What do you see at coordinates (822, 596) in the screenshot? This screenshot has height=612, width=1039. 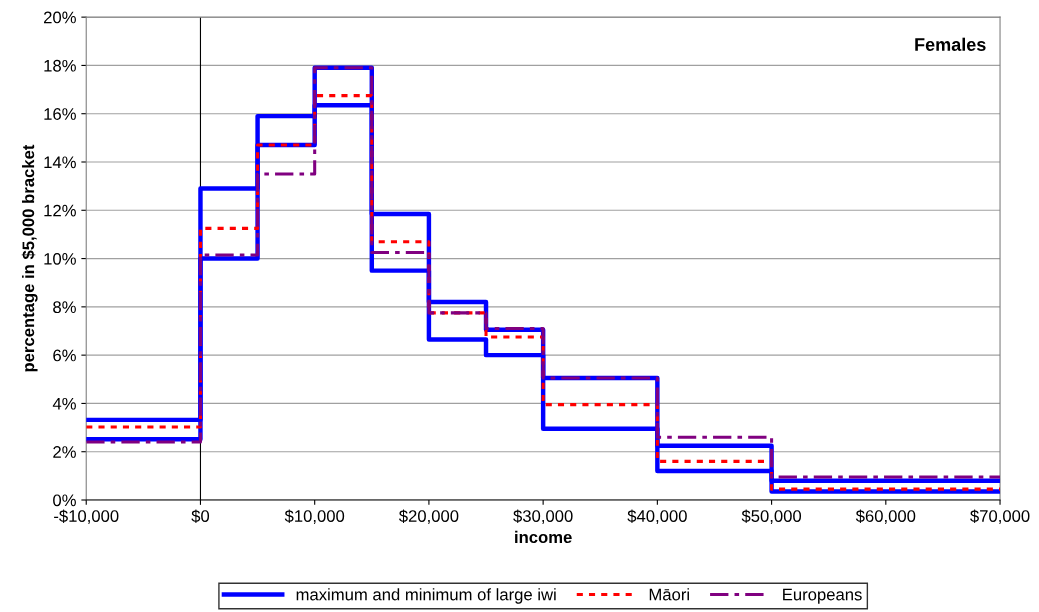 I see `legend-label: Europeans` at bounding box center [822, 596].